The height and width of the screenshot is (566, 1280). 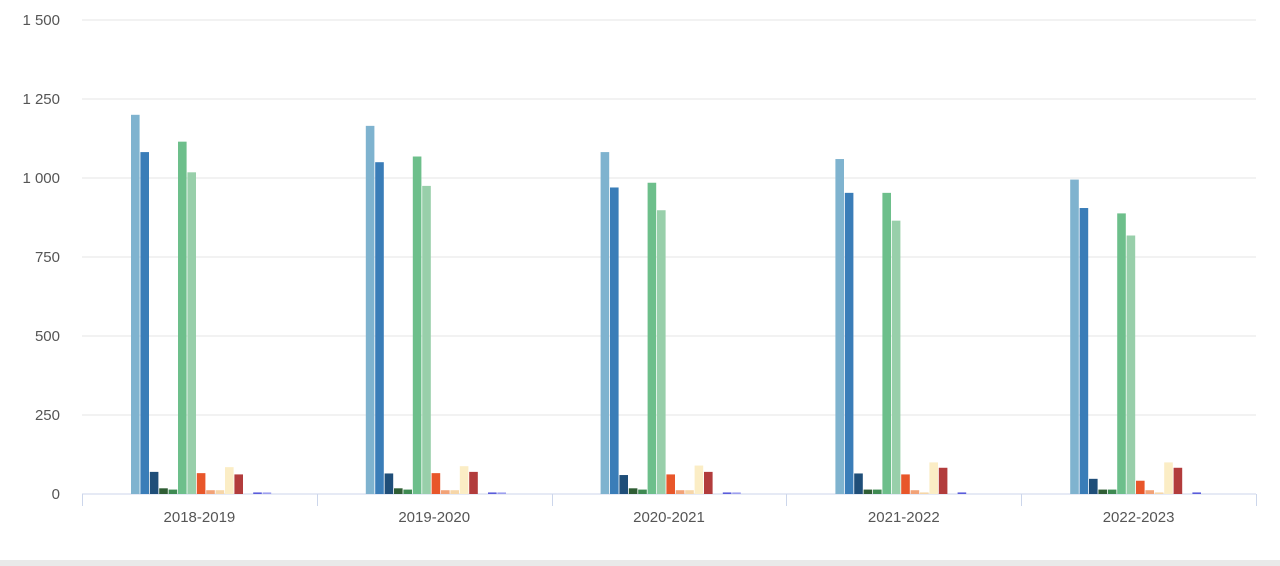 What do you see at coordinates (1139, 517) in the screenshot?
I see `x-tick-label: 2022-2023` at bounding box center [1139, 517].